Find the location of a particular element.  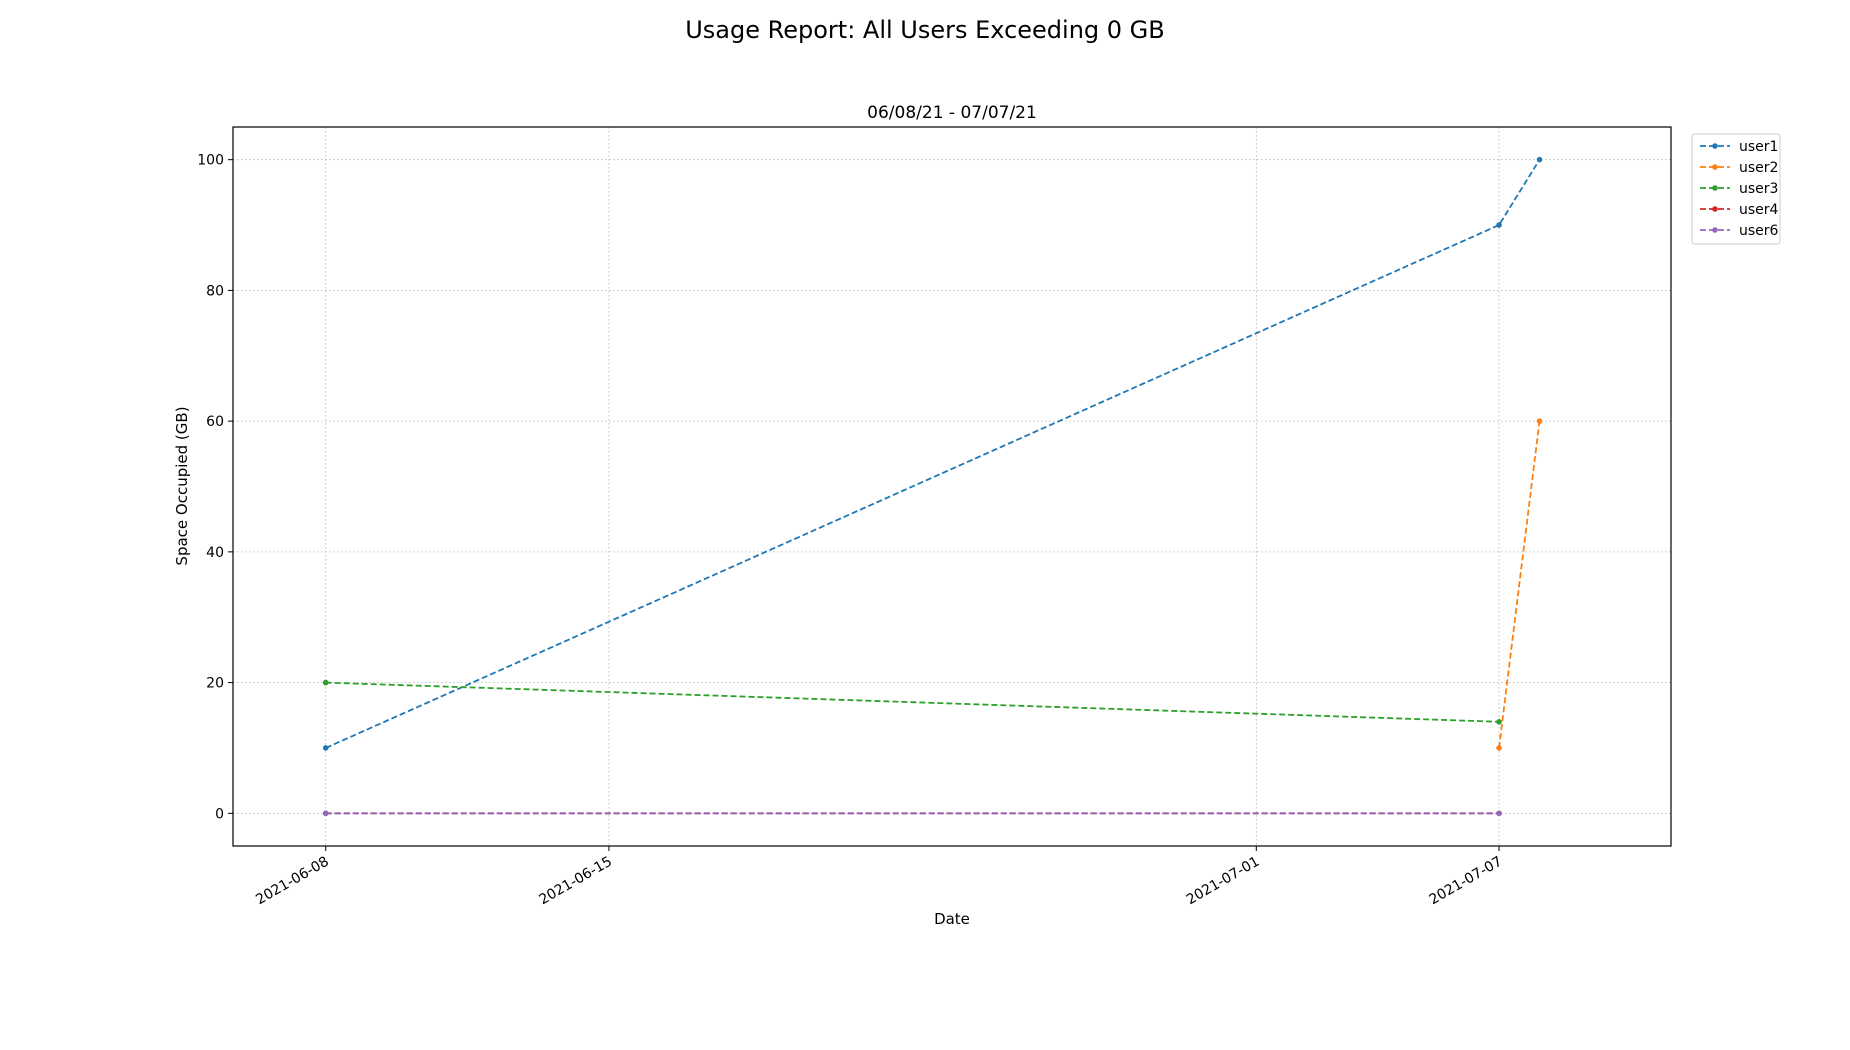

y-tick-label: 80 is located at coordinates (215, 291).